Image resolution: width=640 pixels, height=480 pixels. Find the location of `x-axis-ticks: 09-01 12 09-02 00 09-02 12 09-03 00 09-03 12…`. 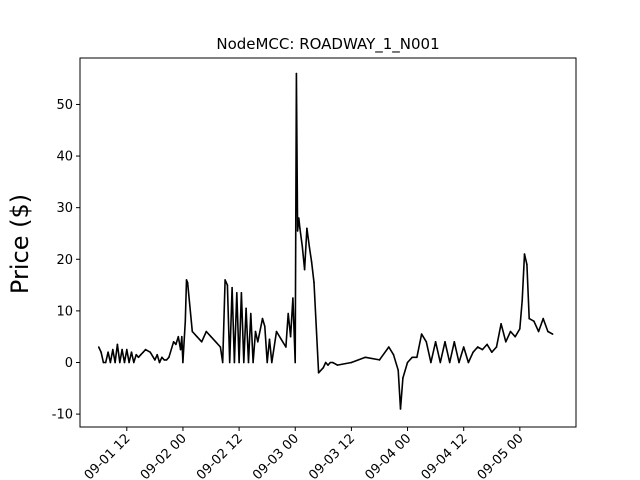

x-axis-ticks: 09-01 12 09-02 00 09-02 12 09-03 00 09-03 12… is located at coordinates (304, 453).